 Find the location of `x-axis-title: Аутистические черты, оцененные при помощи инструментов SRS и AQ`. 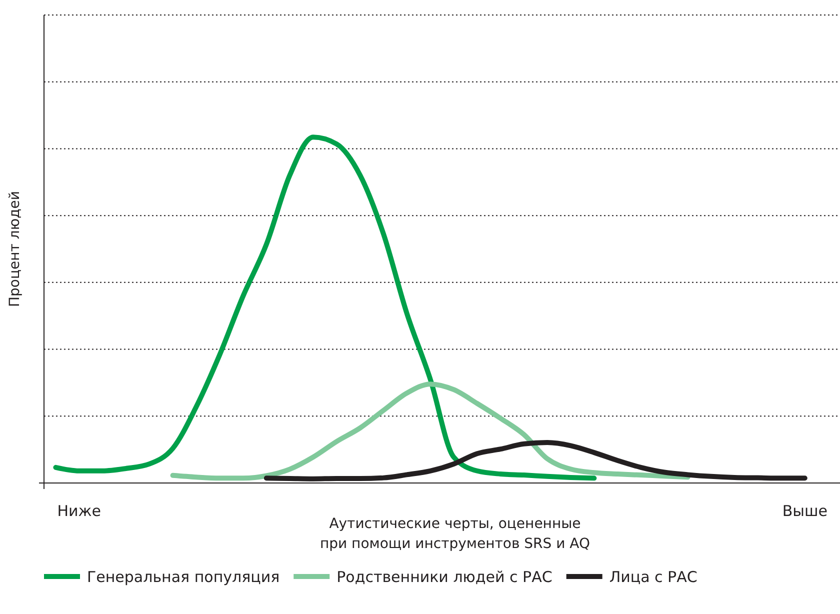

x-axis-title: Аутистические черты, оцененные при помощи инструментов SRS и AQ is located at coordinates (455, 534).